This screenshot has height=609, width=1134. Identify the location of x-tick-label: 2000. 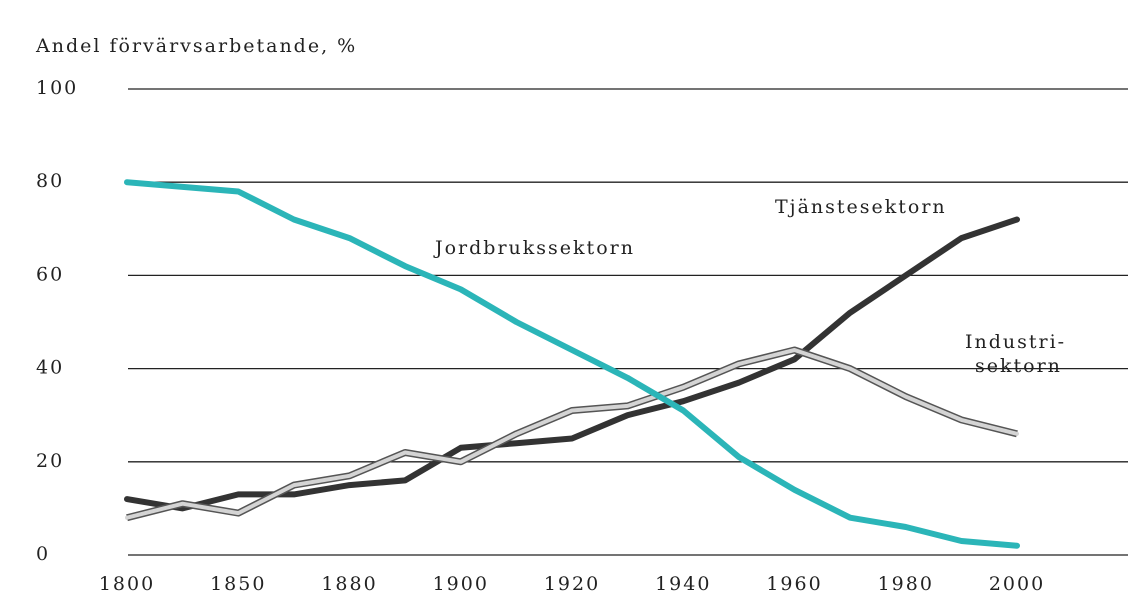
(1017, 584).